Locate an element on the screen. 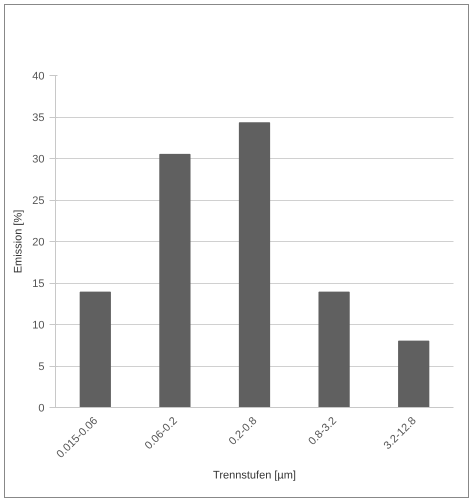  y-tick-label: 40 is located at coordinates (38, 76).